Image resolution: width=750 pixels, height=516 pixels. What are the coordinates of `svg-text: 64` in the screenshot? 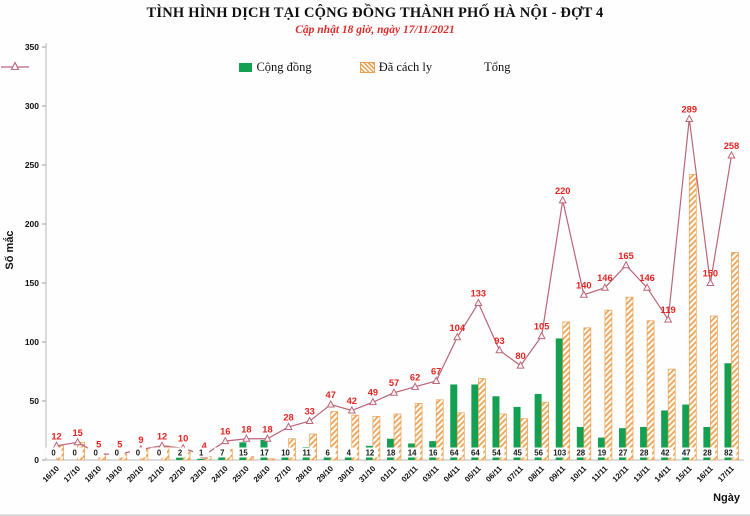 It's located at (454, 453).